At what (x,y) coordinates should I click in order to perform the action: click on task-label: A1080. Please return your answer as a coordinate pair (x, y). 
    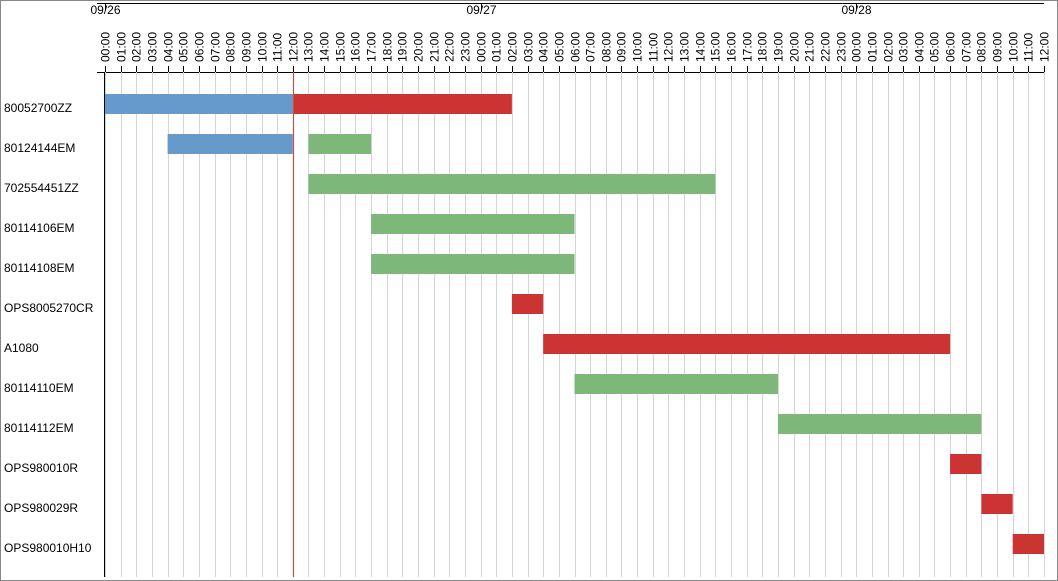
    Looking at the image, I should click on (21, 348).